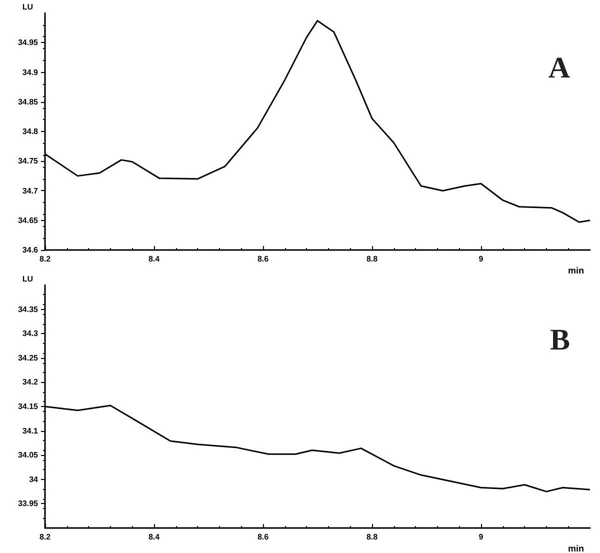 The width and height of the screenshot is (600, 553). I want to click on y-tick-label: 34, so click(34, 479).